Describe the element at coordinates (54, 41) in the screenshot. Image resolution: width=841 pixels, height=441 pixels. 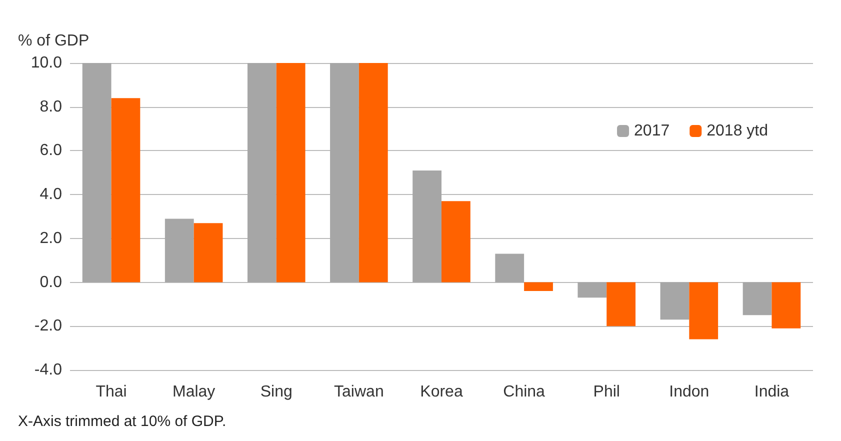
I see `y-axis-title: % of GDP` at that location.